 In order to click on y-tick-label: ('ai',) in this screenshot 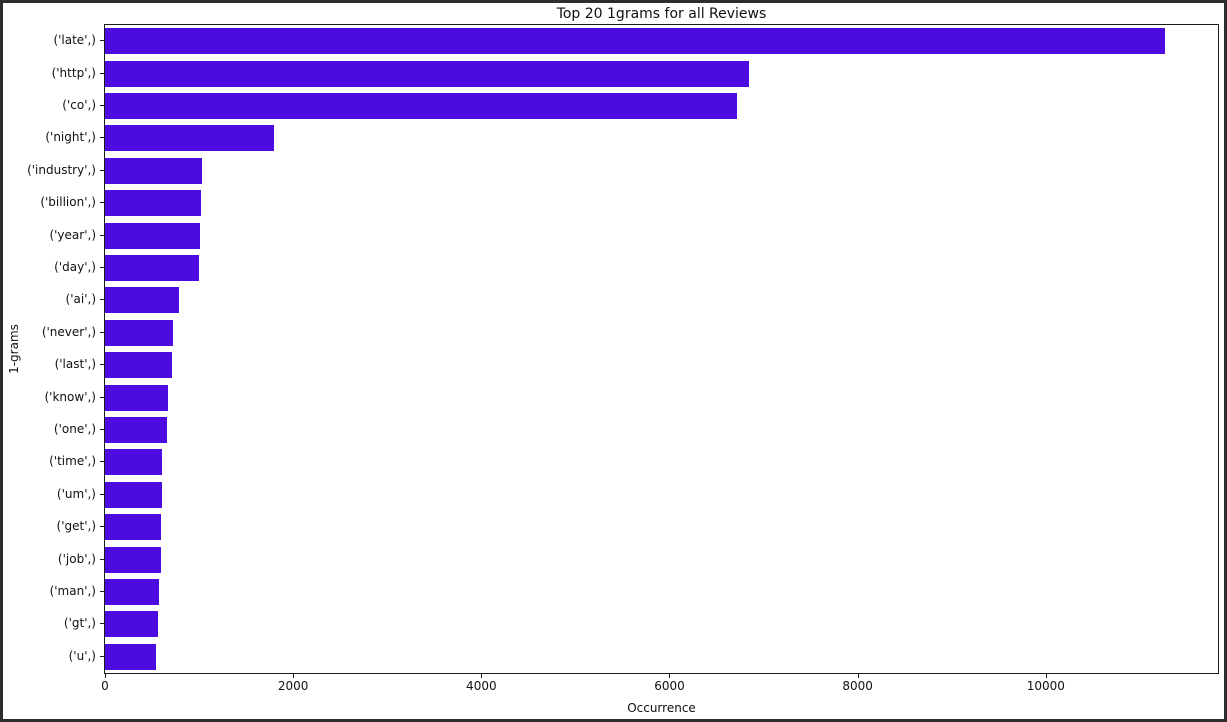, I will do `click(80, 299)`.